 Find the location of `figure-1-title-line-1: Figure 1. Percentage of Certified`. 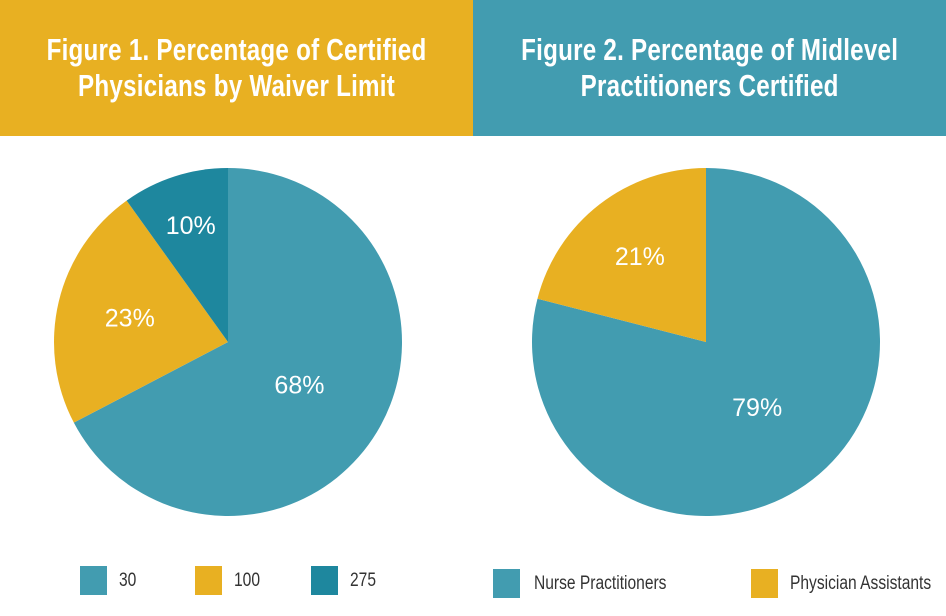

figure-1-title-line-1: Figure 1. Percentage of Certified is located at coordinates (236, 49).